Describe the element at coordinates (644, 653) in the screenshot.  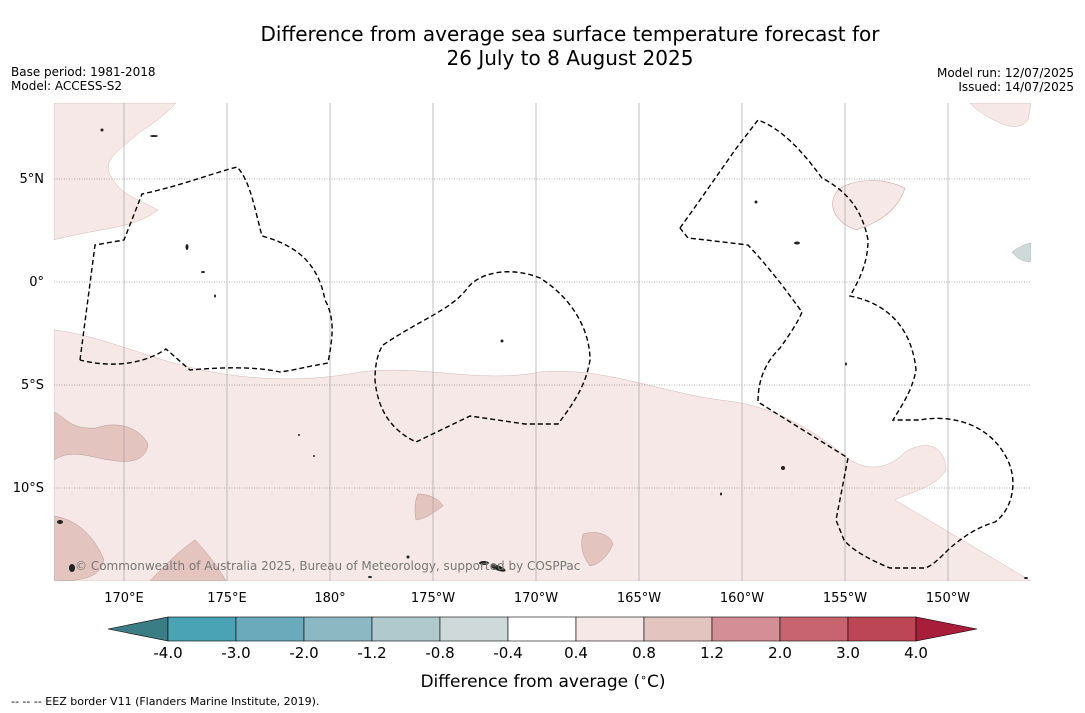
I see `colorbar-tick-label: 0.8` at that location.